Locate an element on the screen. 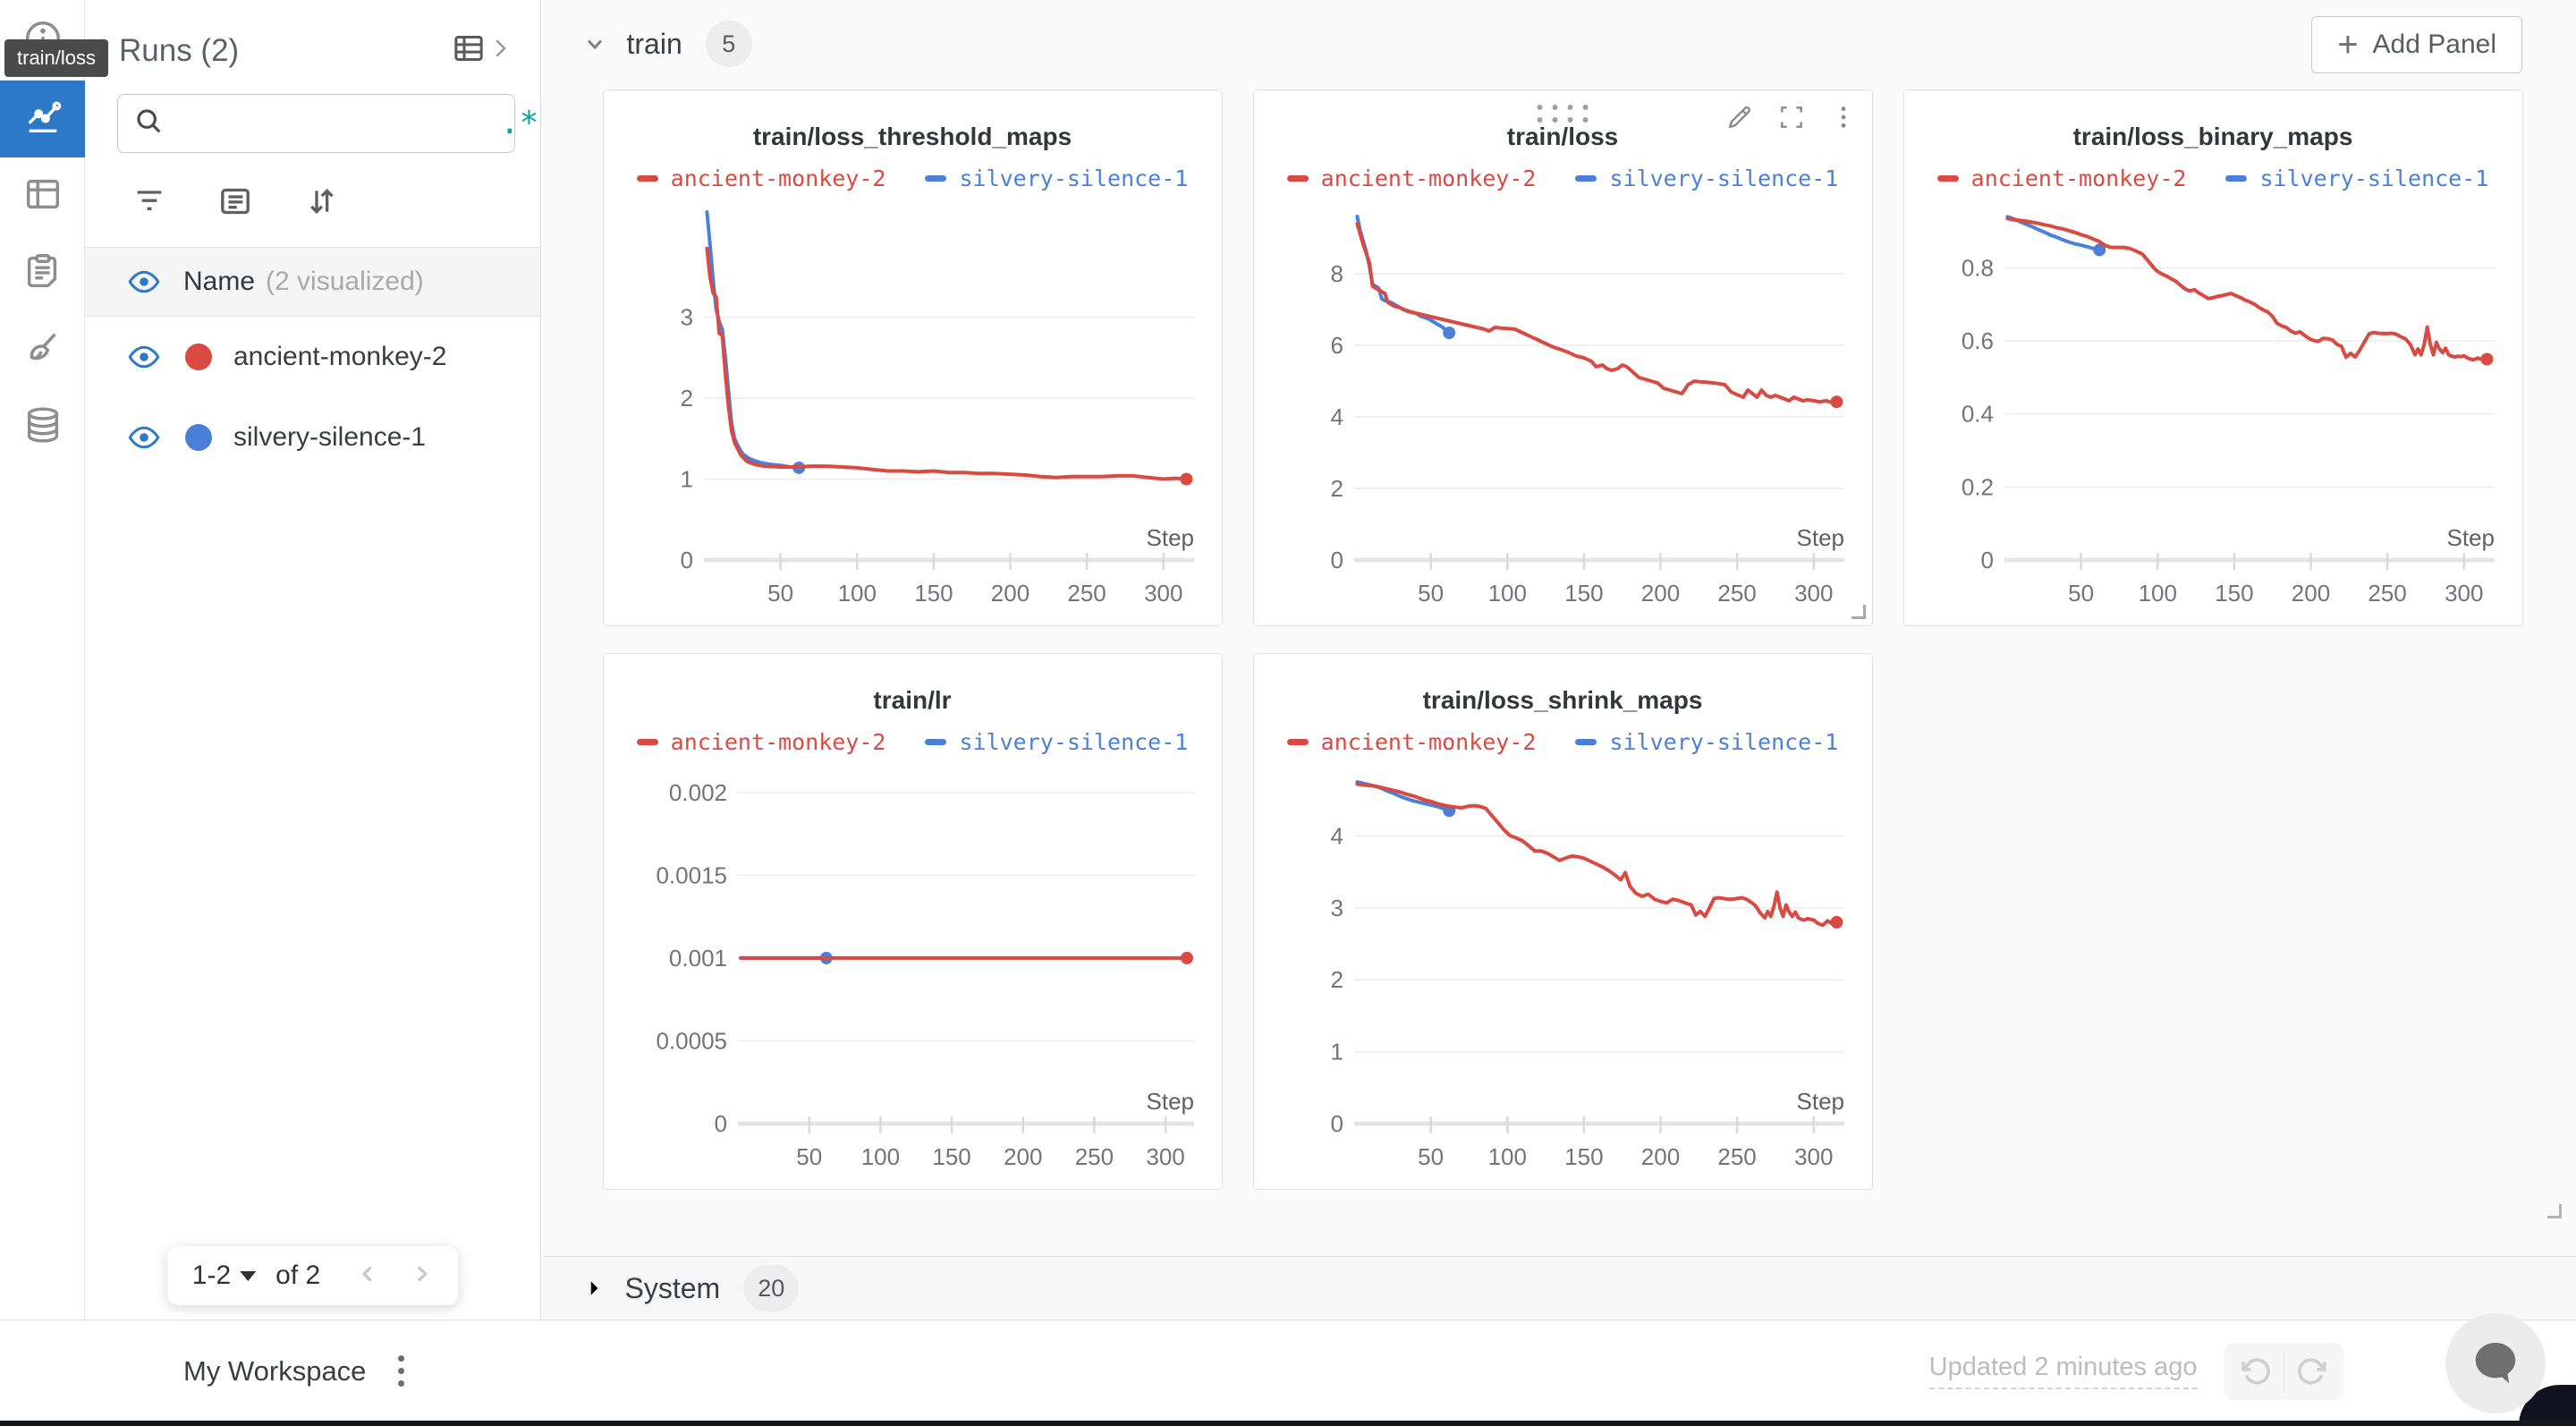 This screenshot has height=1426, width=2576. nav-tables-item is located at coordinates (42, 196).